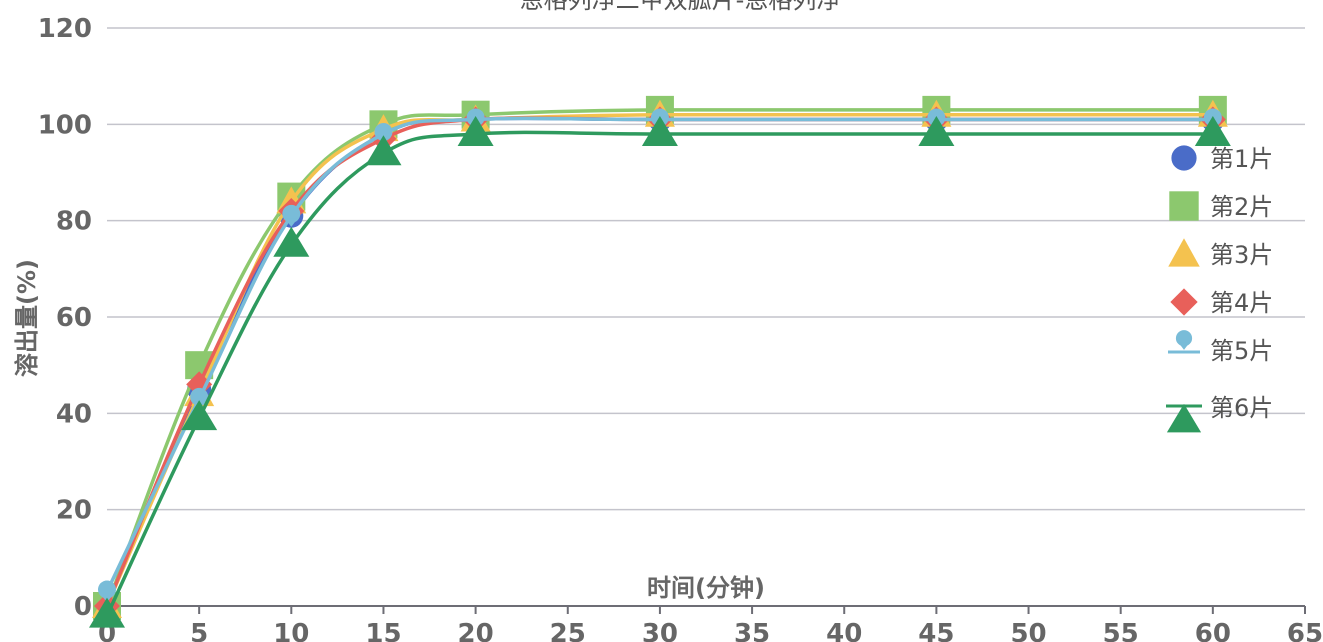 The height and width of the screenshot is (642, 1323). I want to click on legend-item-1: 第1片, so click(1222, 159).